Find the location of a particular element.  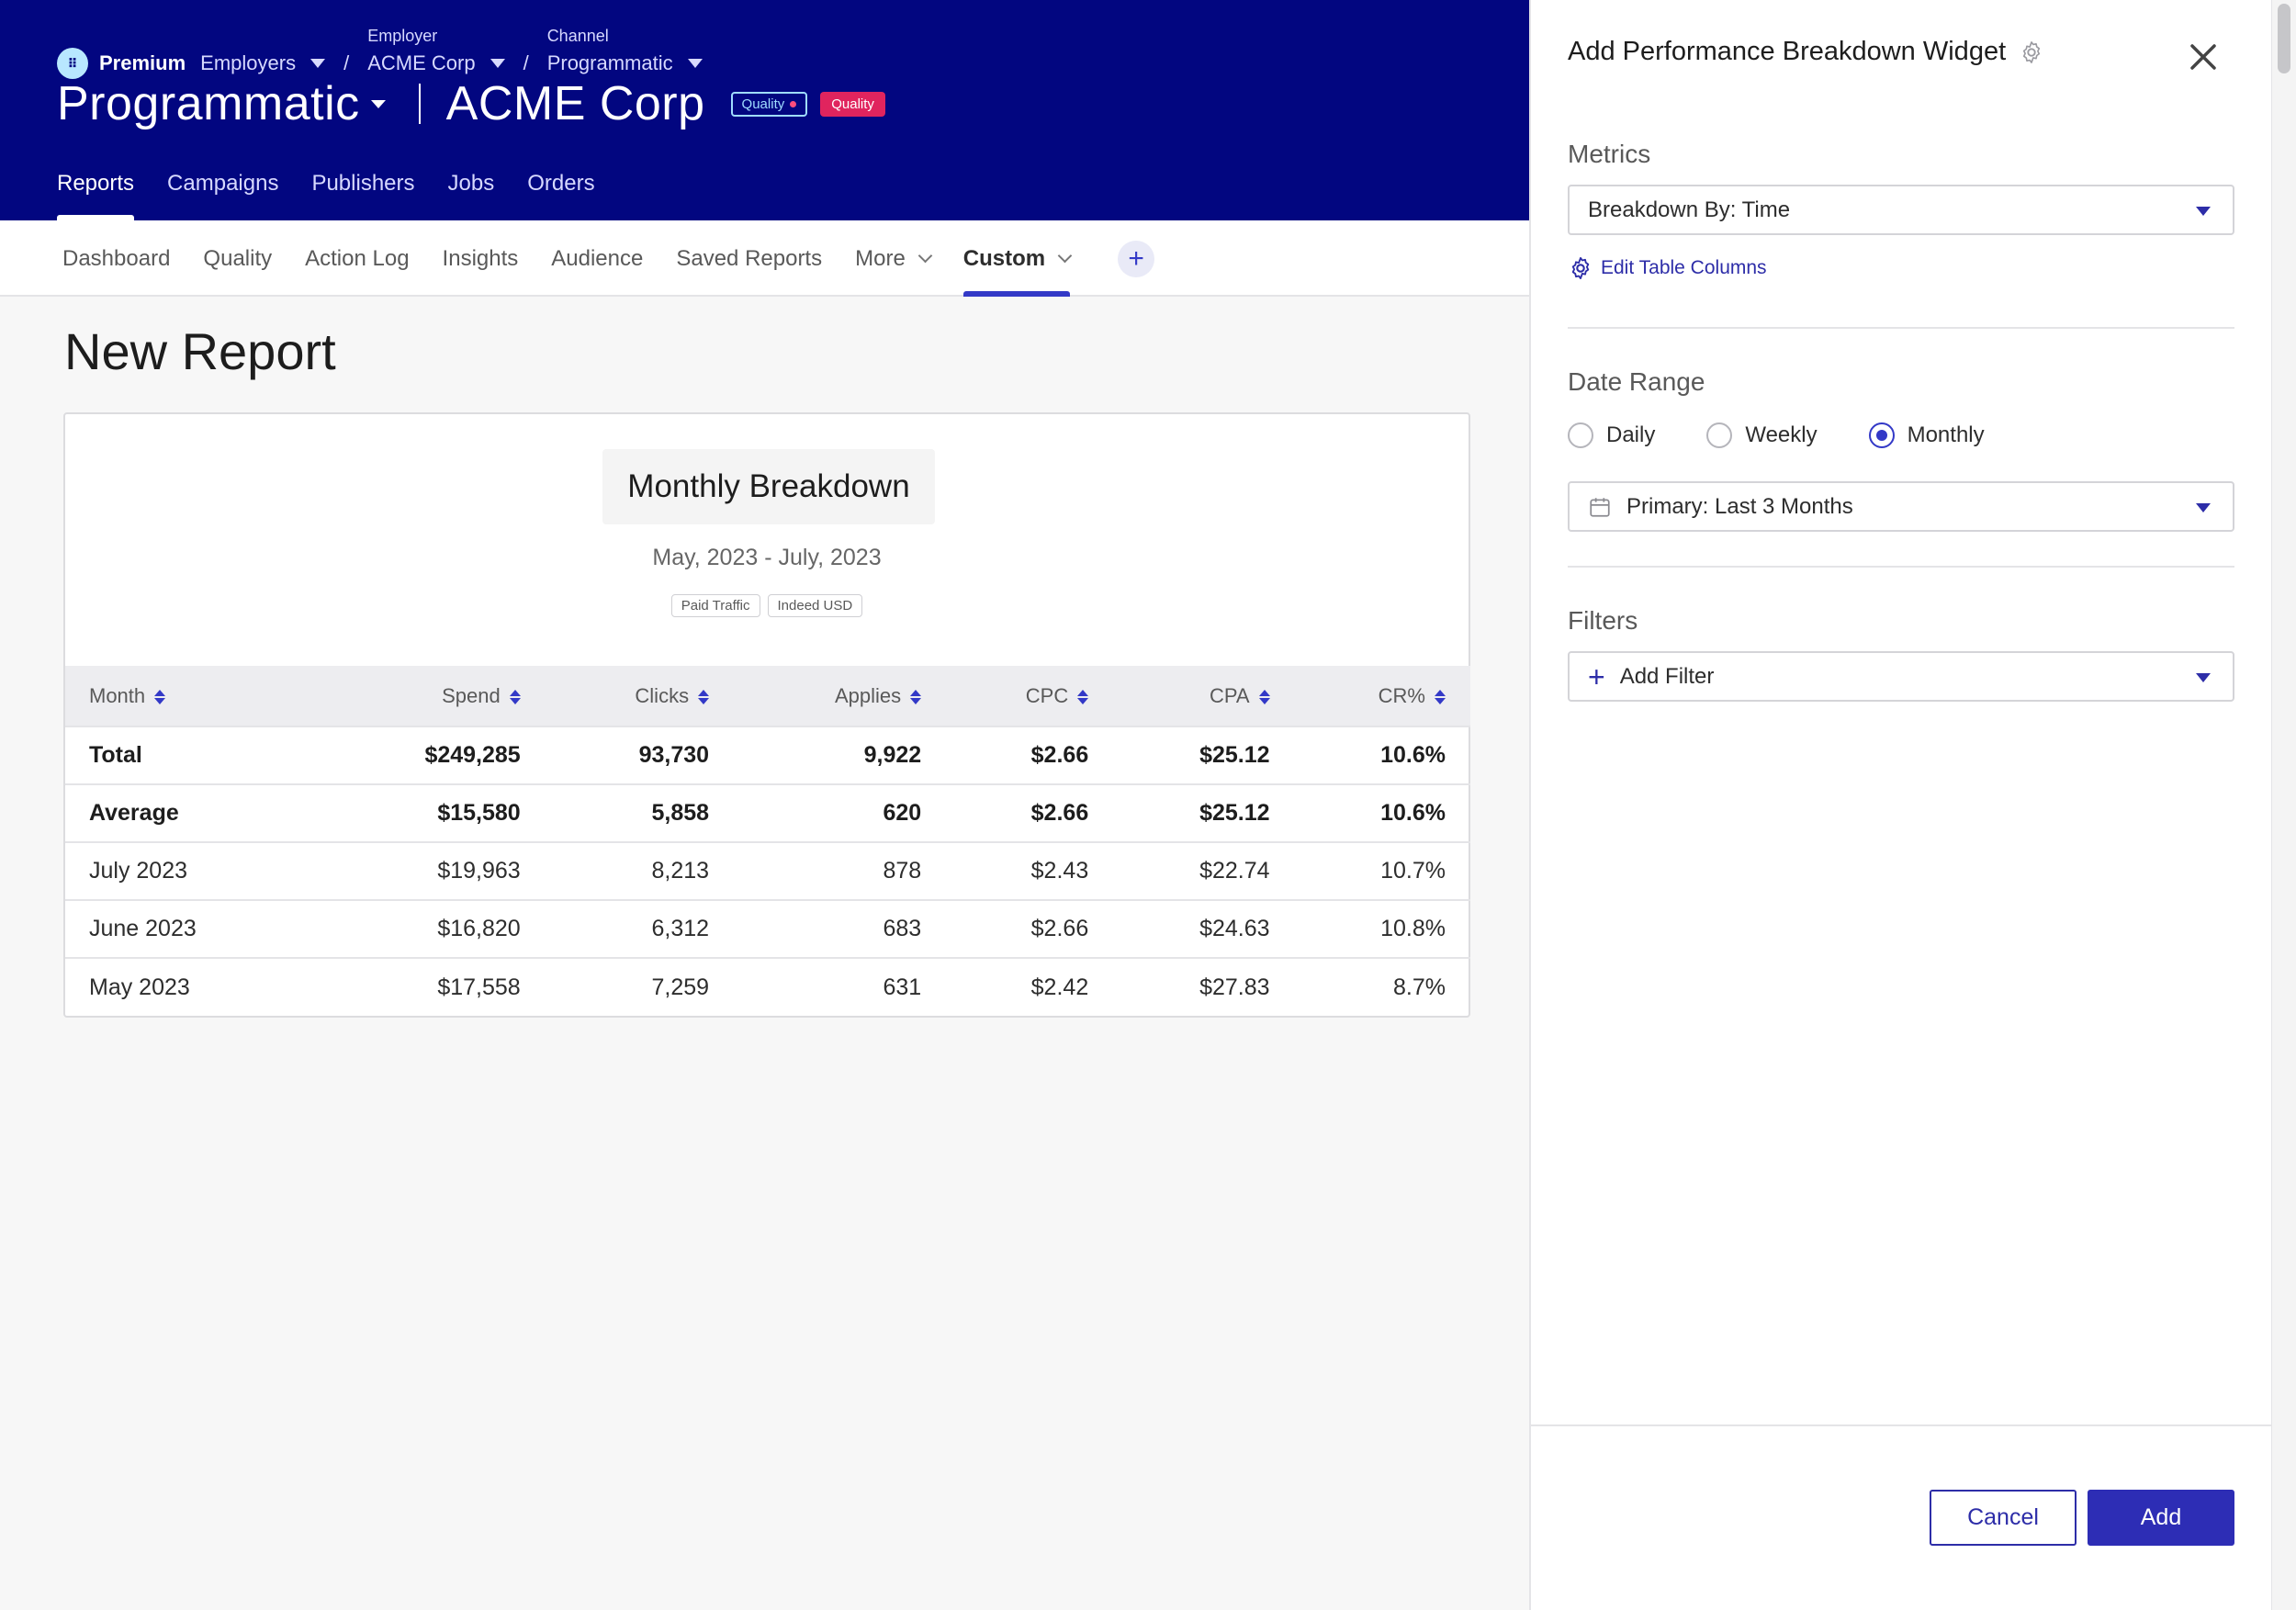

tab-quality: Quality is located at coordinates (238, 258).